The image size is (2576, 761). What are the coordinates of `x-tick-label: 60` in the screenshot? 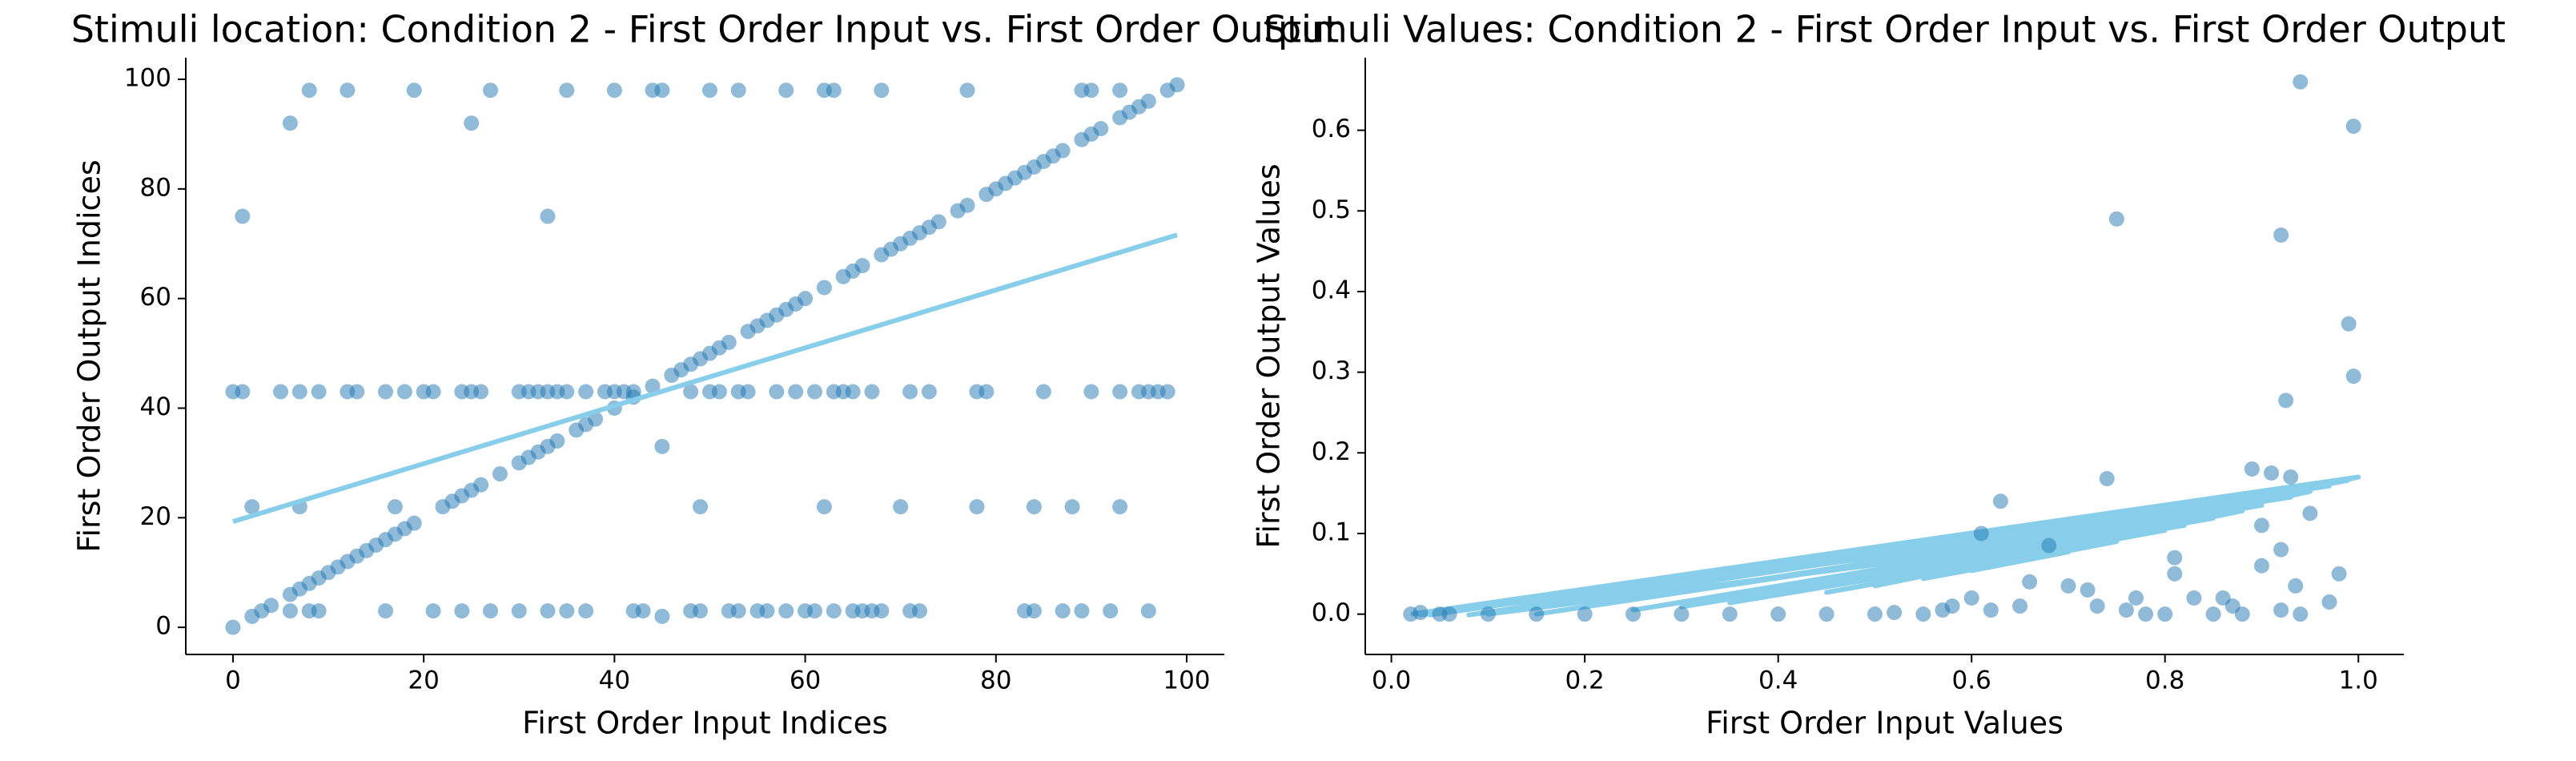 It's located at (805, 680).